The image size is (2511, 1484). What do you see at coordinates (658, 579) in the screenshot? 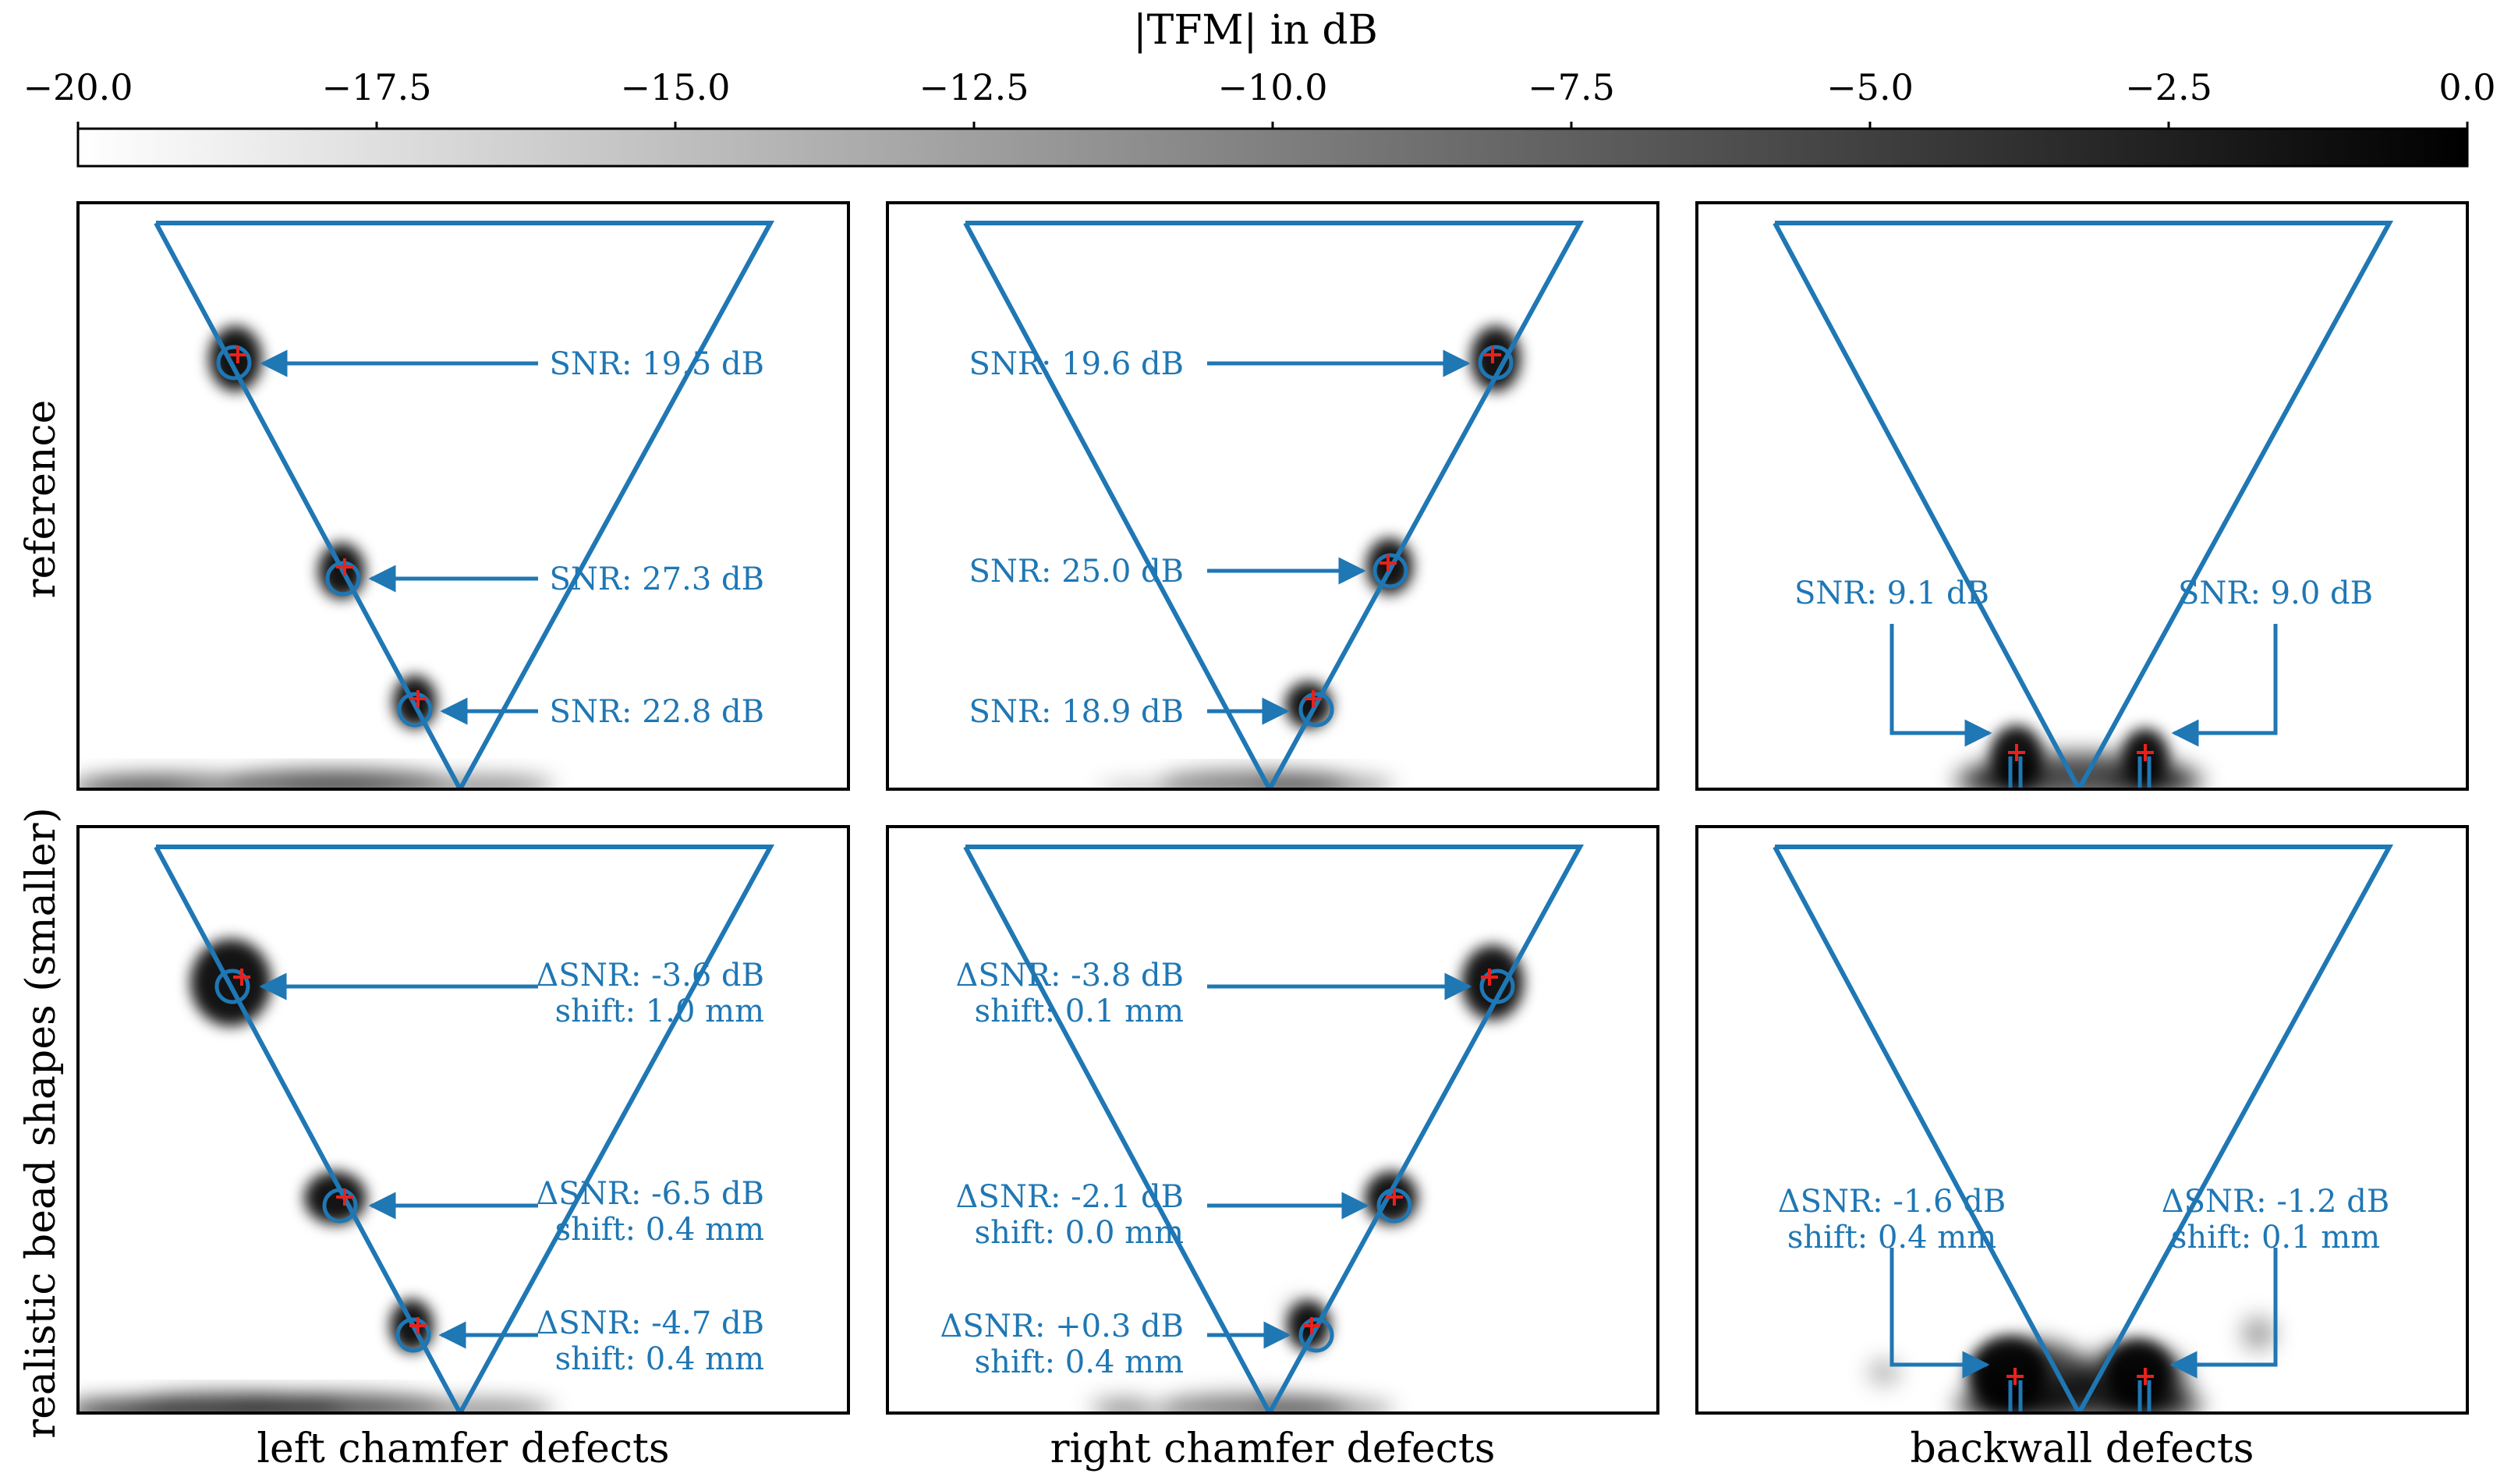
I see `snr-annotation-line: SNR: 27.3 dB` at bounding box center [658, 579].